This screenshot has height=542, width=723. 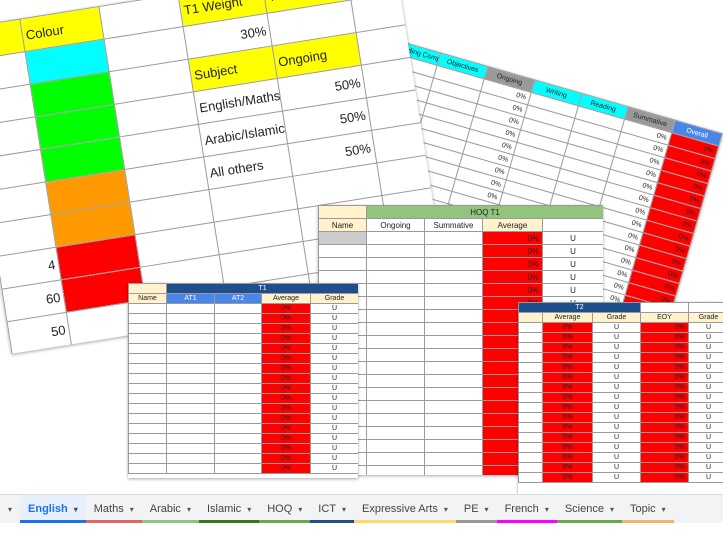 I want to click on tab-ict: ICT ▾, so click(x=332, y=509).